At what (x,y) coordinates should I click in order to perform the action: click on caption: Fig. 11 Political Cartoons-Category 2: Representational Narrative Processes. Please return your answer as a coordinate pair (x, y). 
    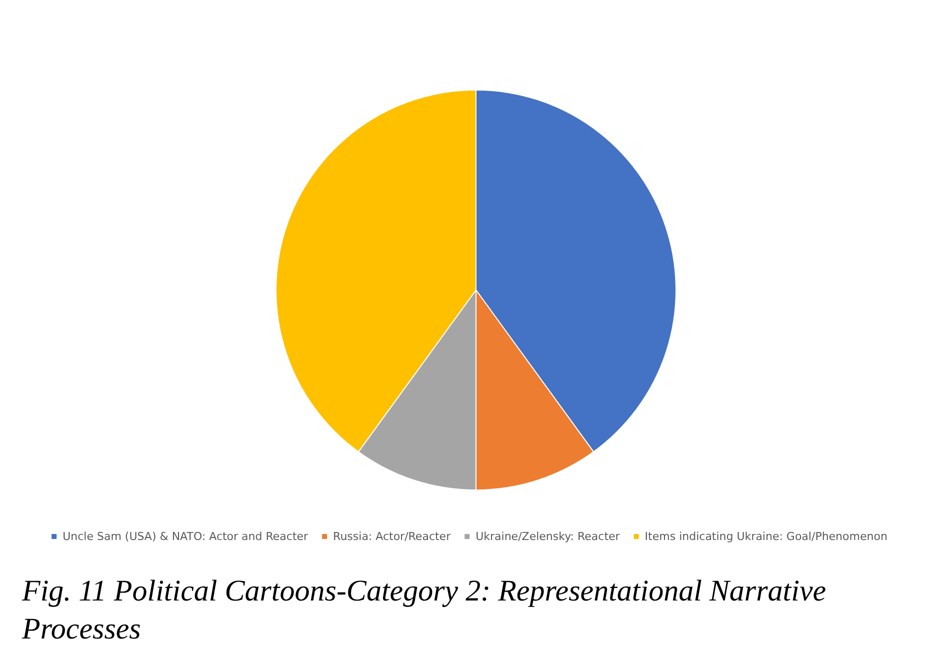
    Looking at the image, I should click on (427, 610).